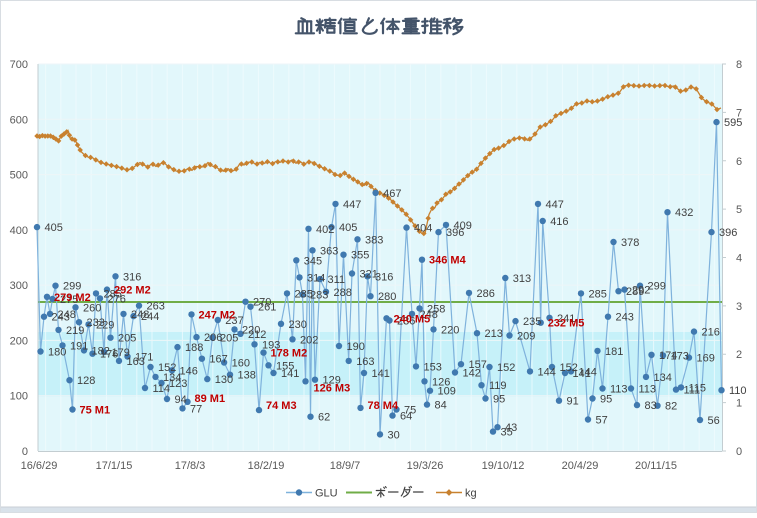  Describe the element at coordinates (365, 362) in the screenshot. I see `svg-text: 163` at that location.